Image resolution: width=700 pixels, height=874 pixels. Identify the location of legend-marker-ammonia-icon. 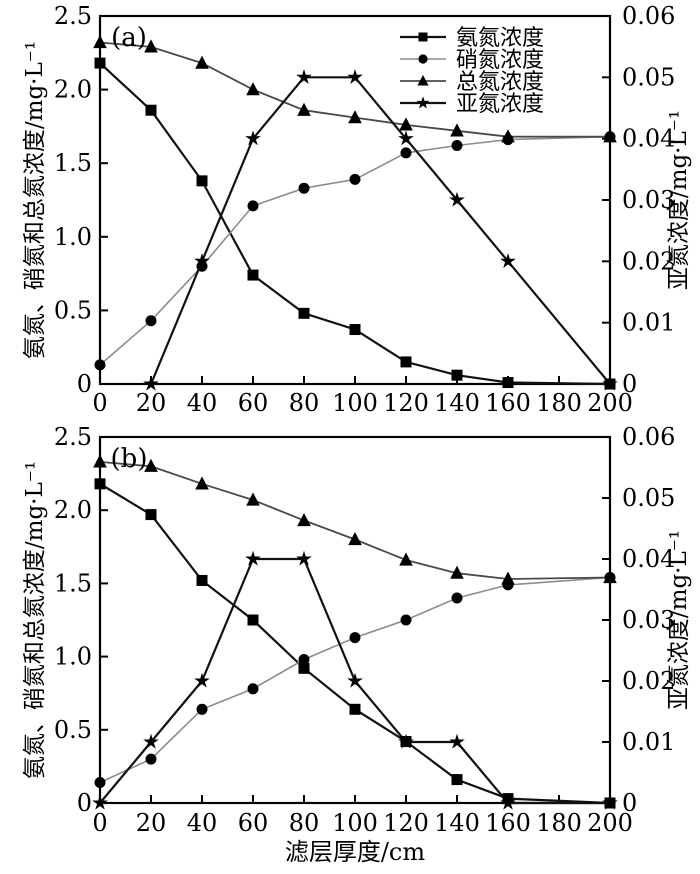
(423, 37).